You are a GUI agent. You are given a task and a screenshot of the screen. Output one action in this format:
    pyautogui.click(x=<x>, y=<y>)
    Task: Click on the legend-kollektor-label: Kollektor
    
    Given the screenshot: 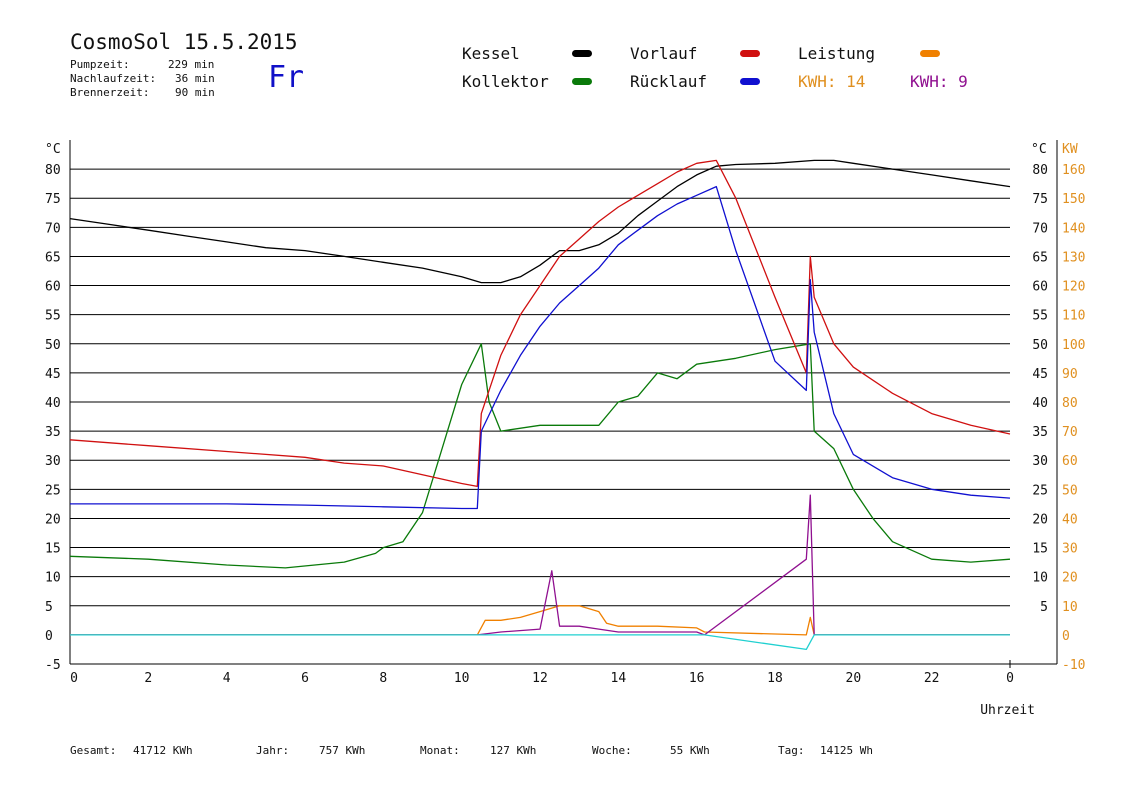 What is the action you would take?
    pyautogui.click(x=505, y=81)
    